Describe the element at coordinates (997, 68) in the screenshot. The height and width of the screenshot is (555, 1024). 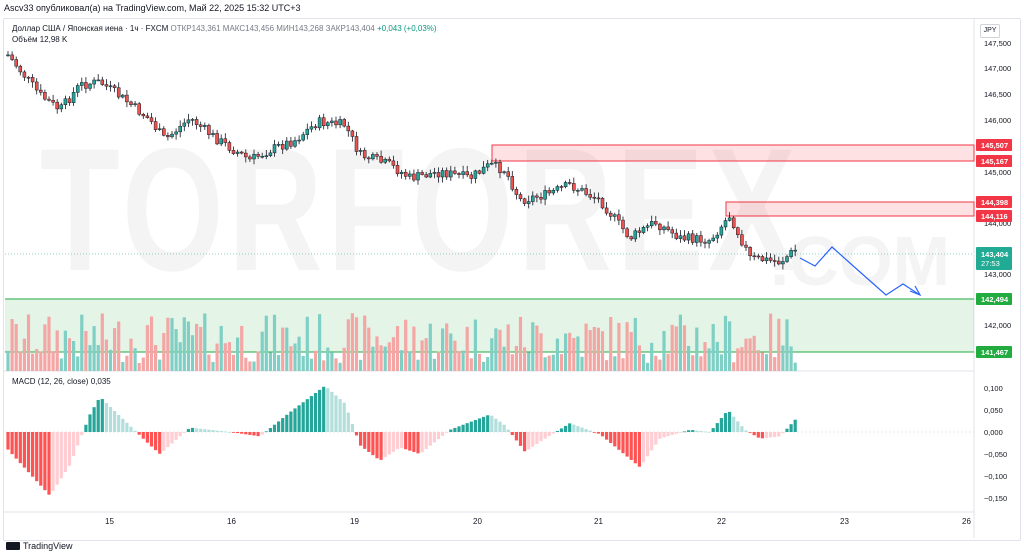
I see `price-tick-label: 147,000` at that location.